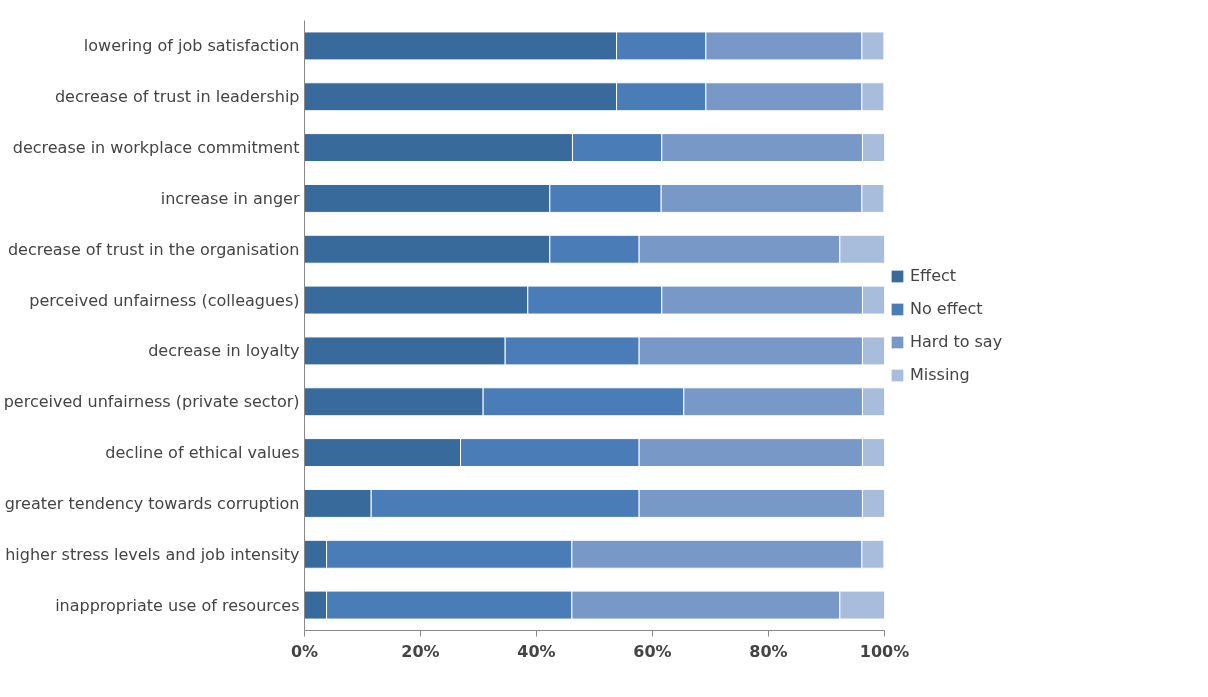  Describe the element at coordinates (156, 148) in the screenshot. I see `y-tick-label: decrease in workplace commitment` at that location.